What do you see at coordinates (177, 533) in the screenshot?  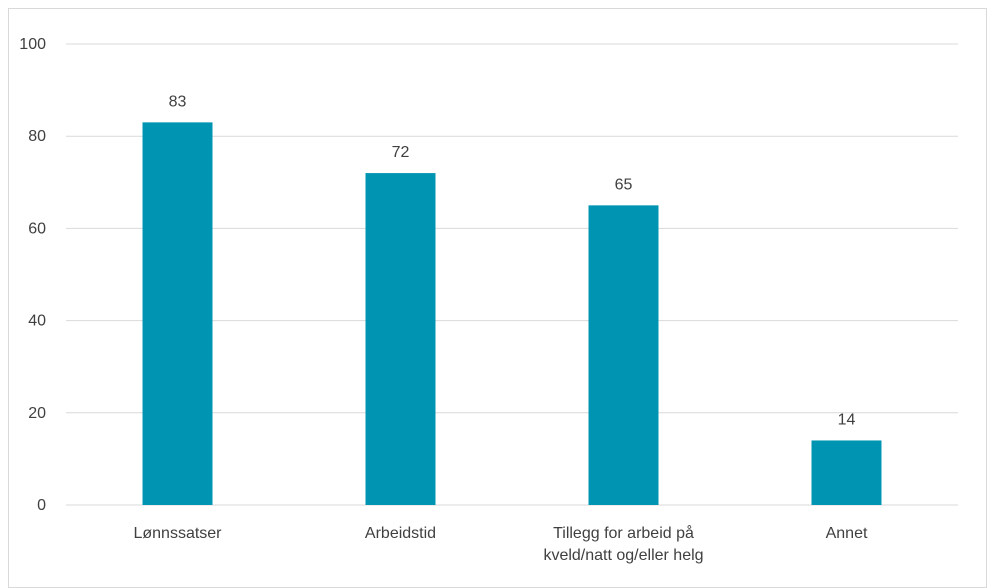 I see `x-tick-label-0: Lønnssatser` at bounding box center [177, 533].